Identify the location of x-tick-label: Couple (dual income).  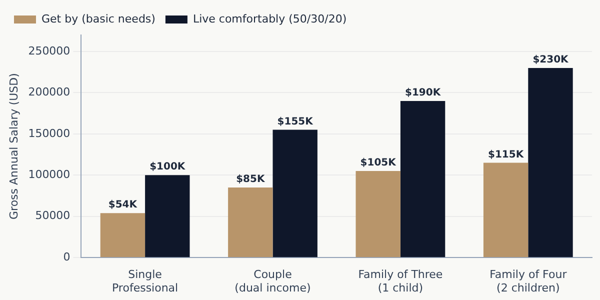
(272, 281).